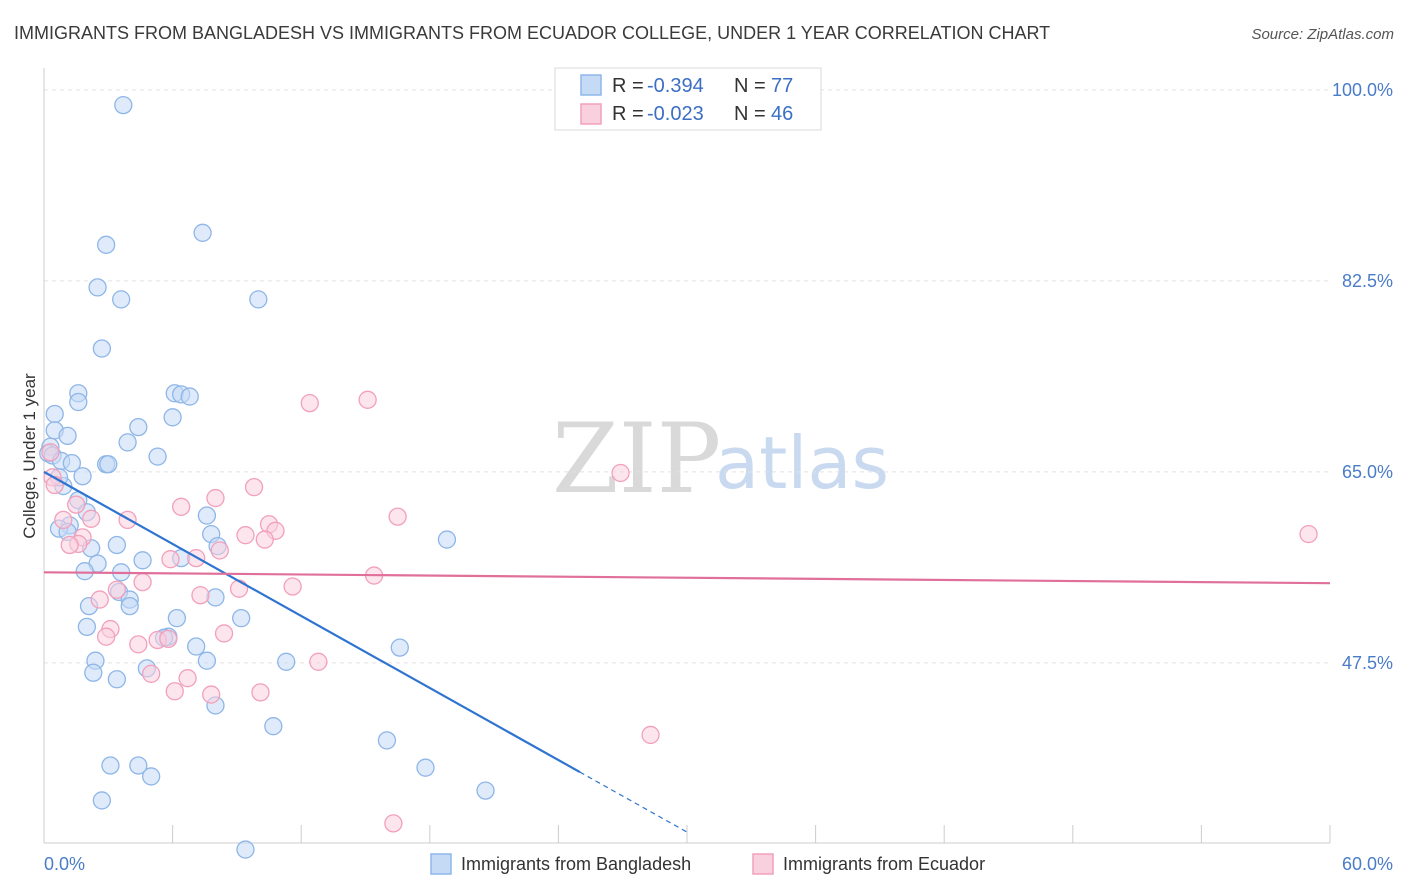 Image resolution: width=1406 pixels, height=892 pixels. What do you see at coordinates (782, 114) in the screenshot?
I see `legend-n-value-ecuador: 46` at bounding box center [782, 114].